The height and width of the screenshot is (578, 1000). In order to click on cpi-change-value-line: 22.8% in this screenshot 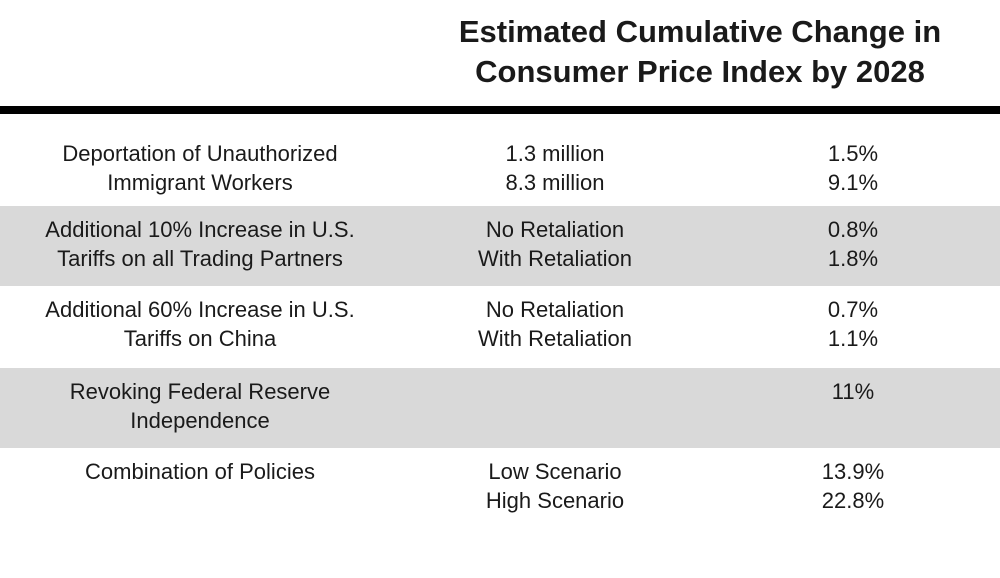, I will do `click(853, 500)`.